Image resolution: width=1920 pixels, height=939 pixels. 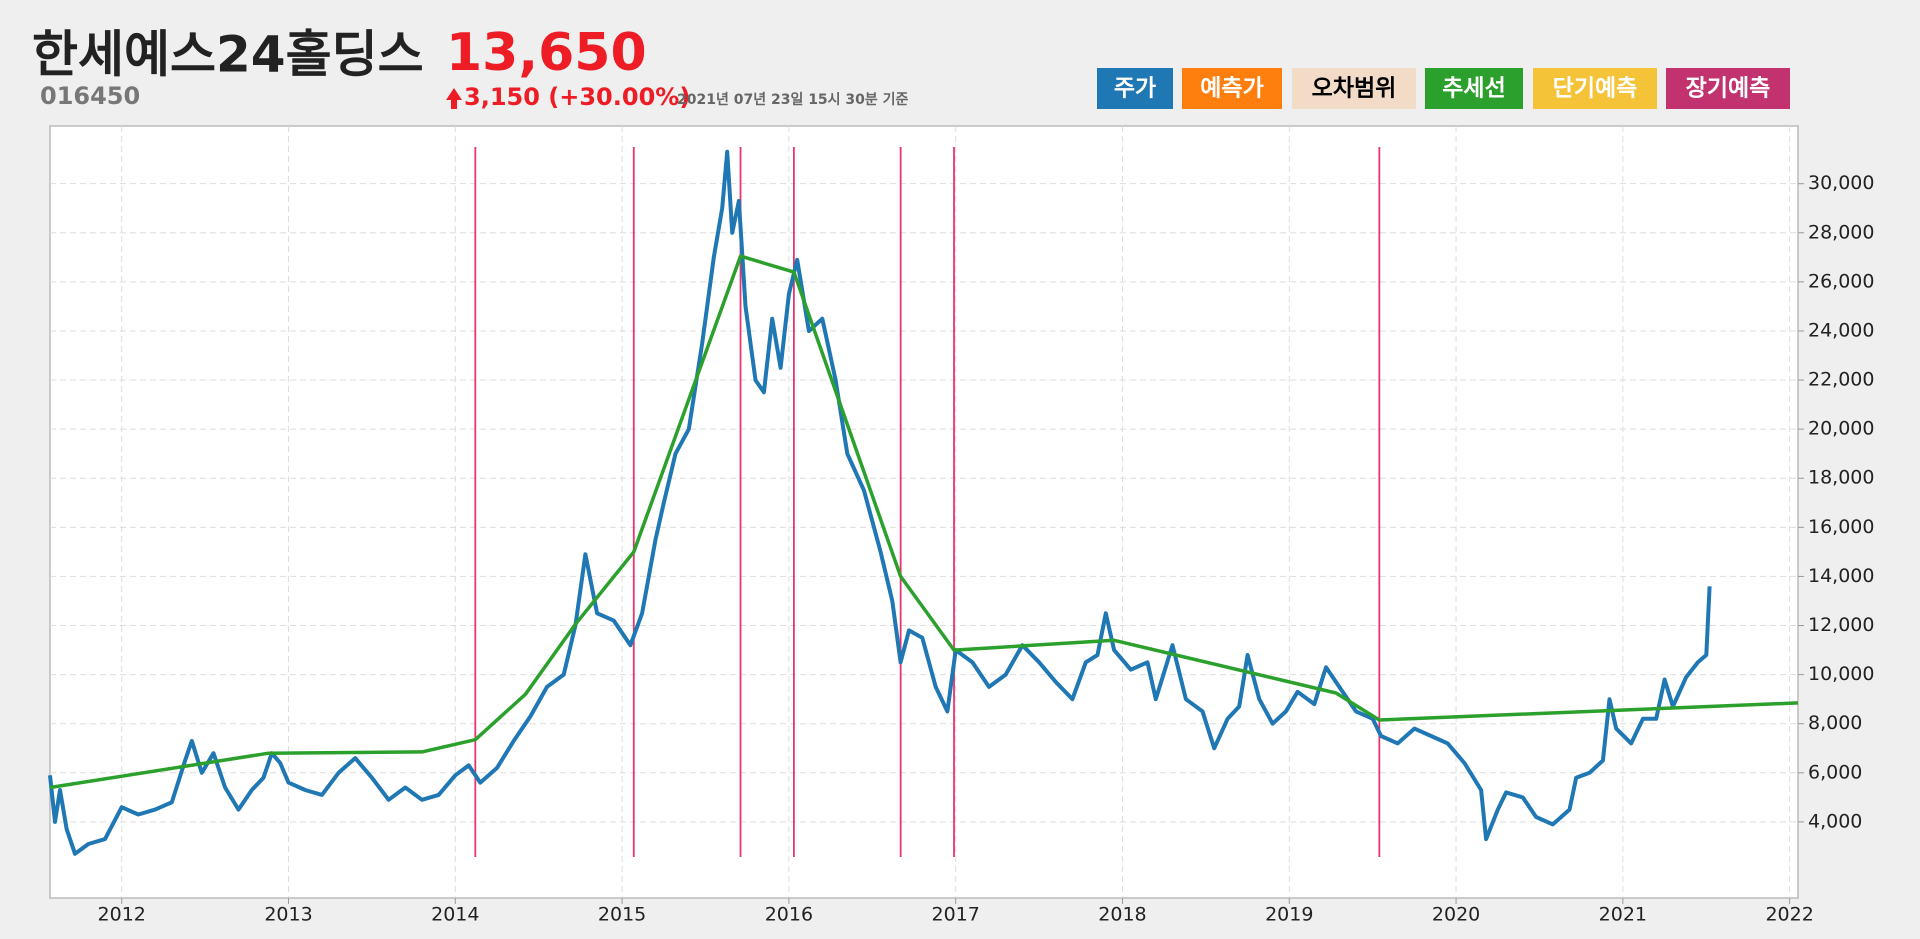 I want to click on y-tick-label: 8,000, so click(x=1835, y=723).